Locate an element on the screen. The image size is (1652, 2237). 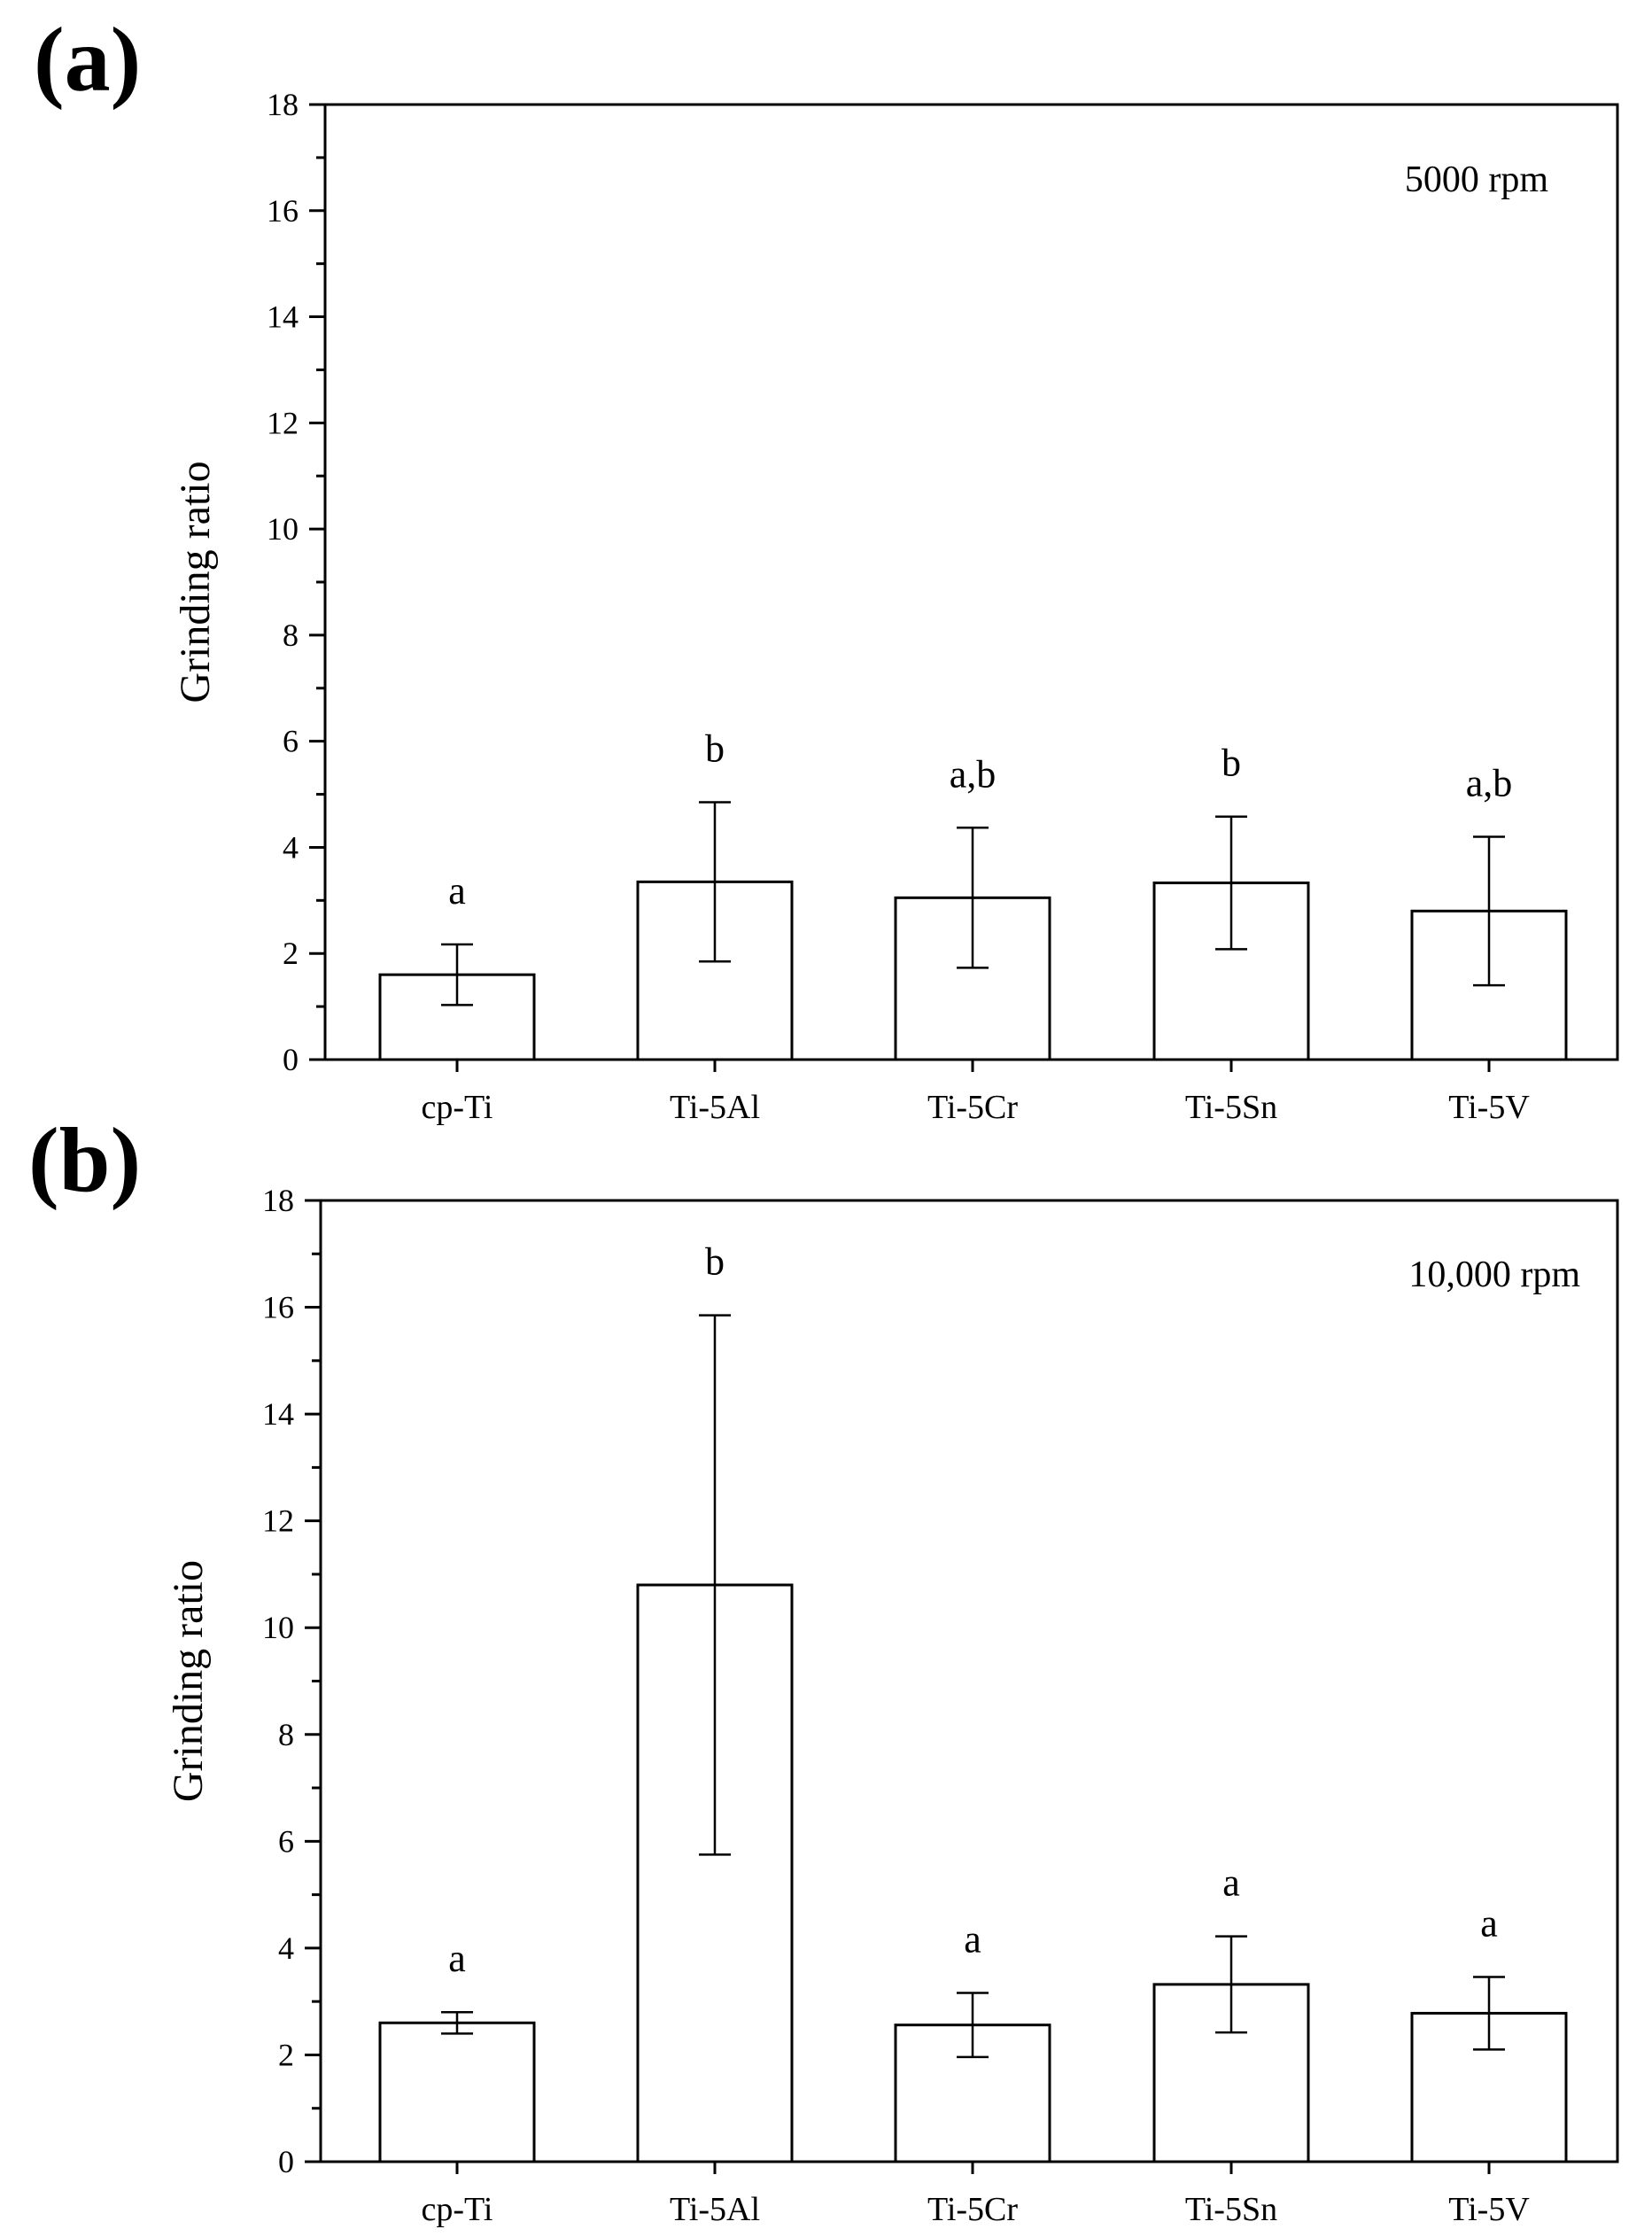
rpm-annotation: 10,000 rpm is located at coordinates (1494, 1274).